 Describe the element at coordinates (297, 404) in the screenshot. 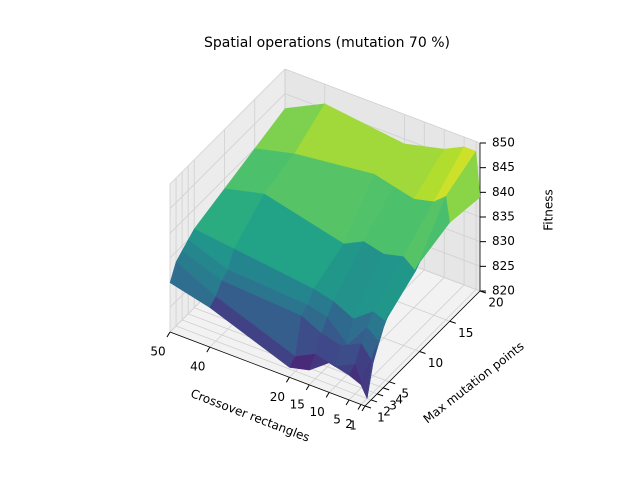

I see `x-tick-label: 15` at that location.